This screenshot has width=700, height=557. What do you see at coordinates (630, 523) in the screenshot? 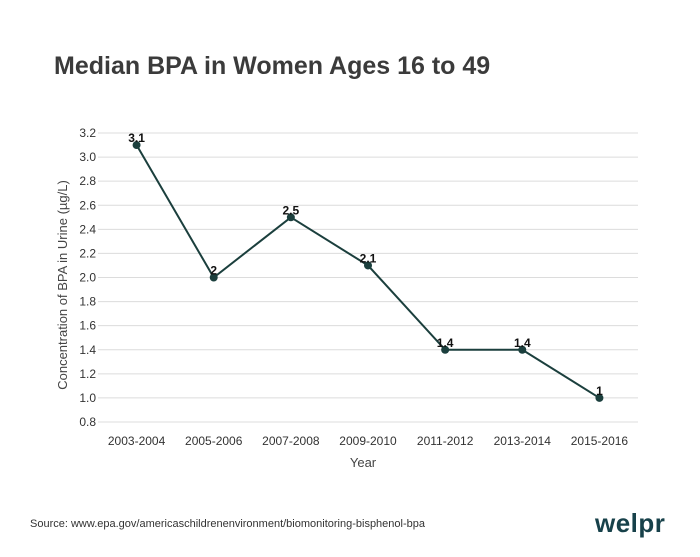
I see `welpr-logo: welpr` at bounding box center [630, 523].